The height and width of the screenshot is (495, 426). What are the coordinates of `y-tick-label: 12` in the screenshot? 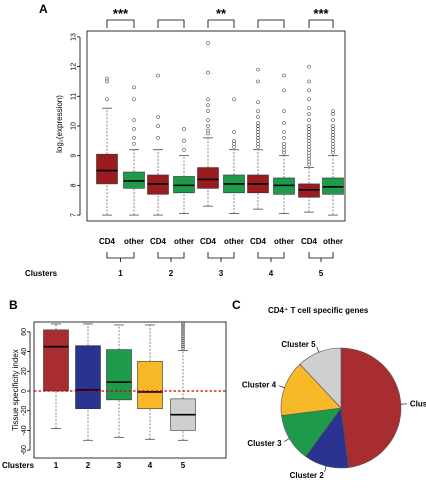 It's located at (74, 67).